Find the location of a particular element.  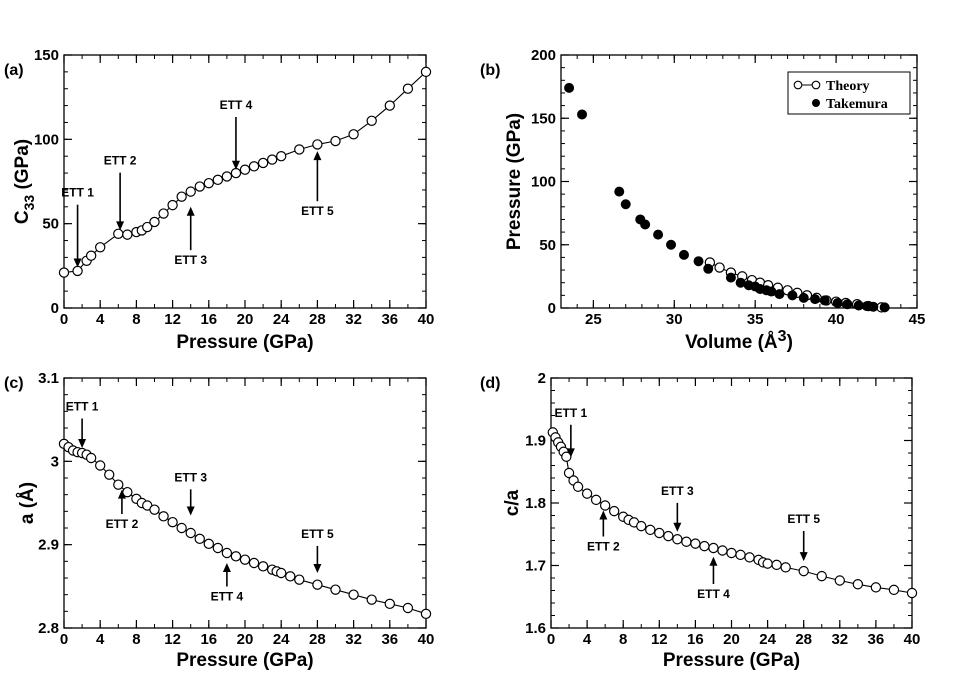

plot-frame is located at coordinates (245, 503).